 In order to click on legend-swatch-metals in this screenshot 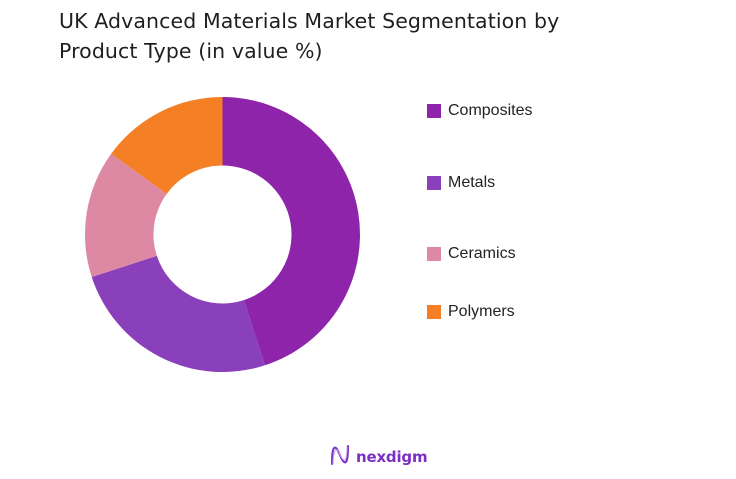, I will do `click(434, 183)`.